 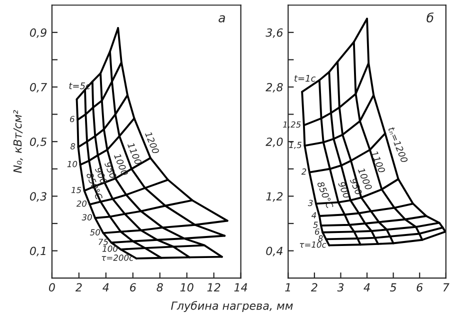 I want to click on x-tick-label: 7, so click(x=446, y=287).